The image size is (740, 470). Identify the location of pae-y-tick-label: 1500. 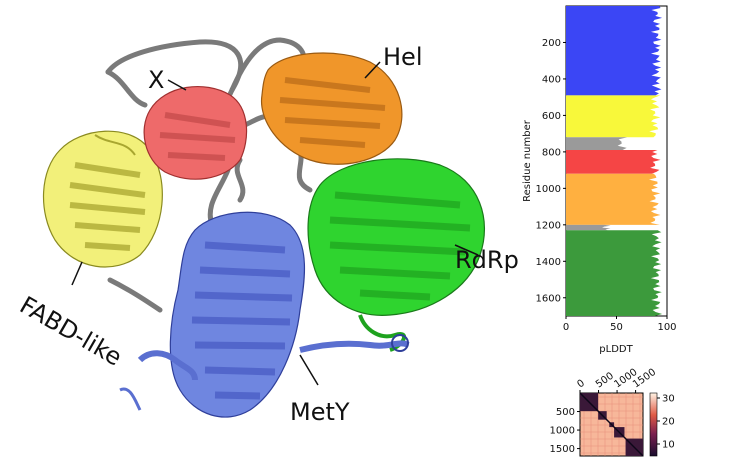
(562, 449).